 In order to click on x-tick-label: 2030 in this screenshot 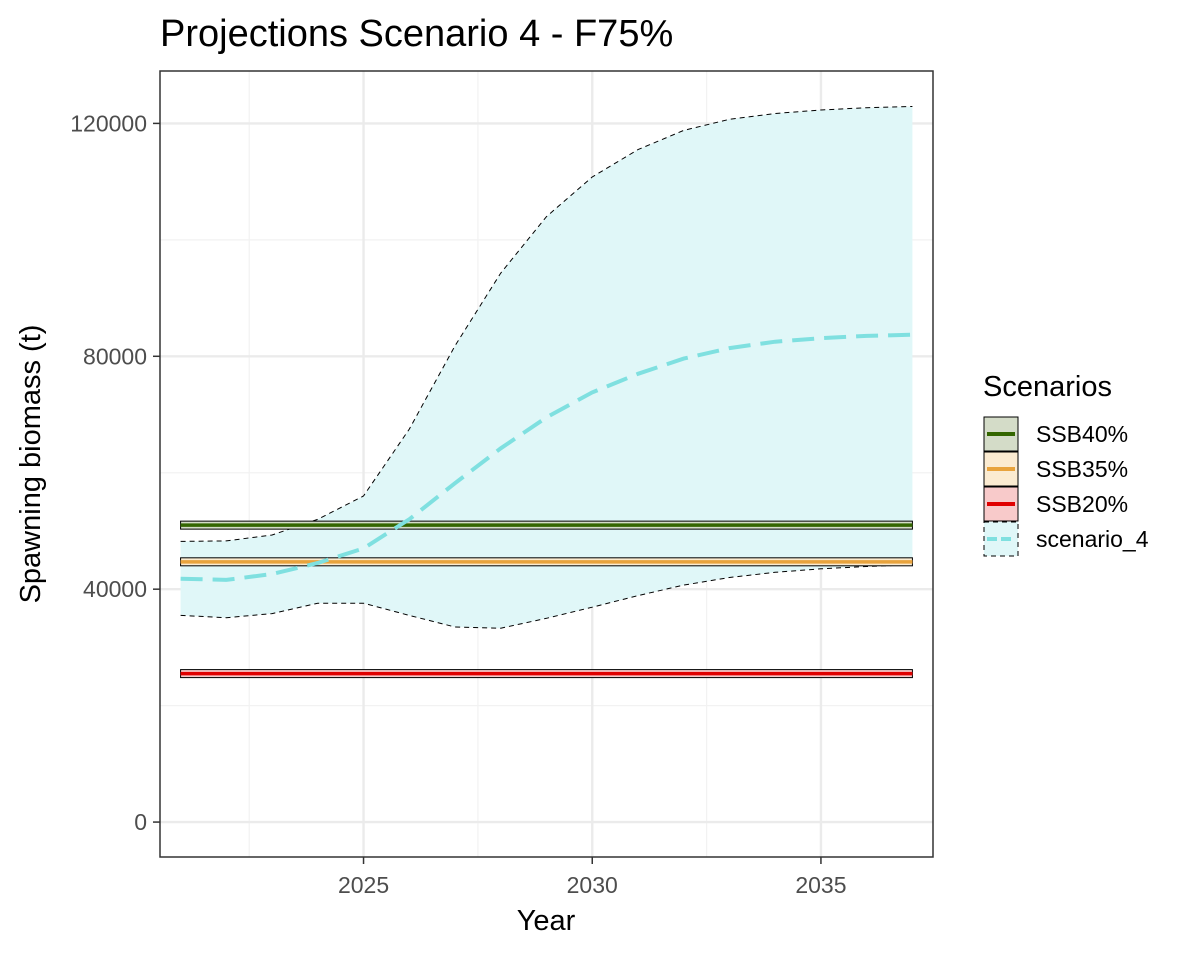, I will do `click(592, 885)`.